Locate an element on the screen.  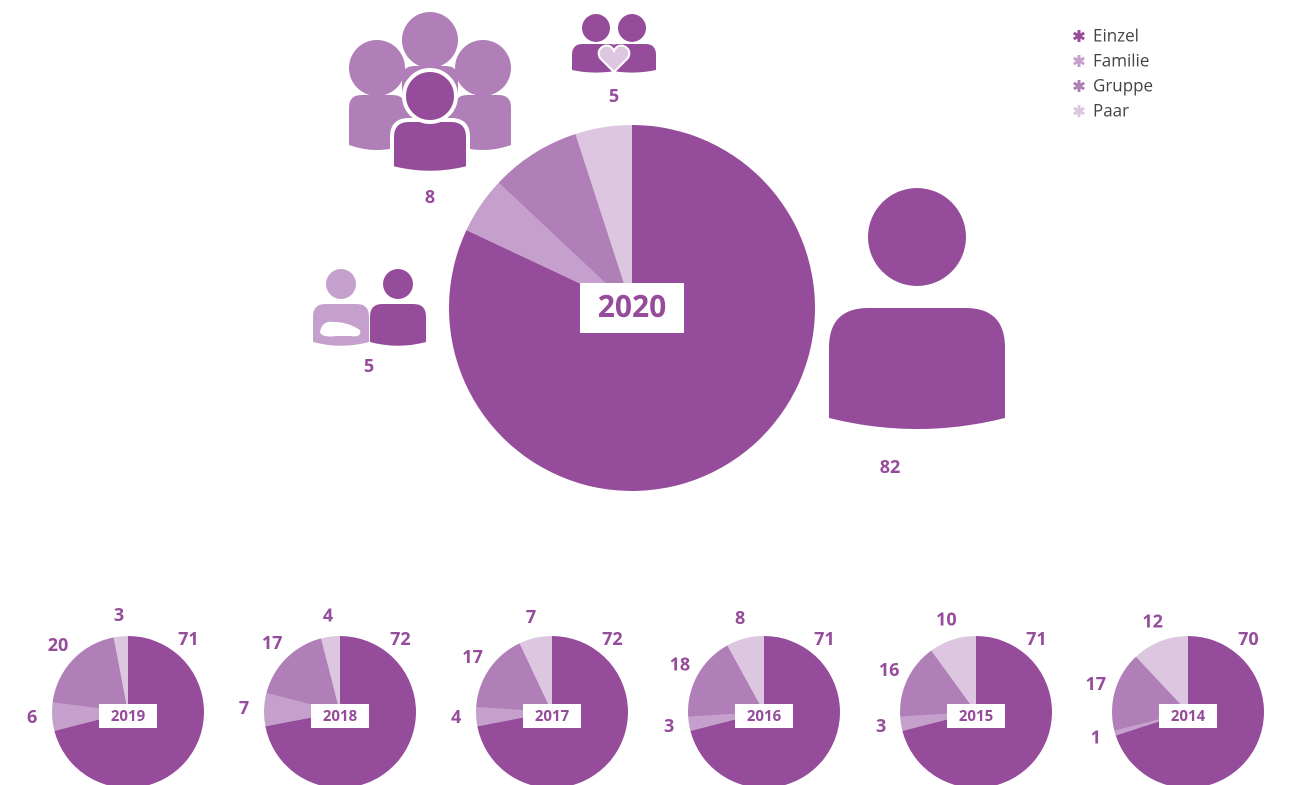
icon-familie is located at coordinates (398, 307).